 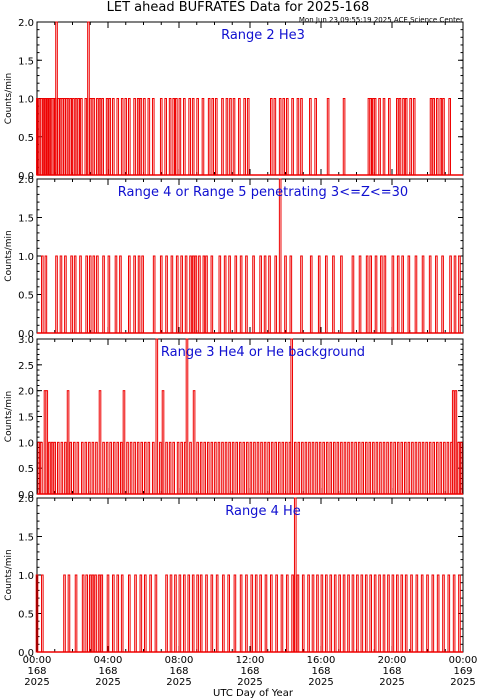 I want to click on x-tick-time: 16:00, so click(x=321, y=660).